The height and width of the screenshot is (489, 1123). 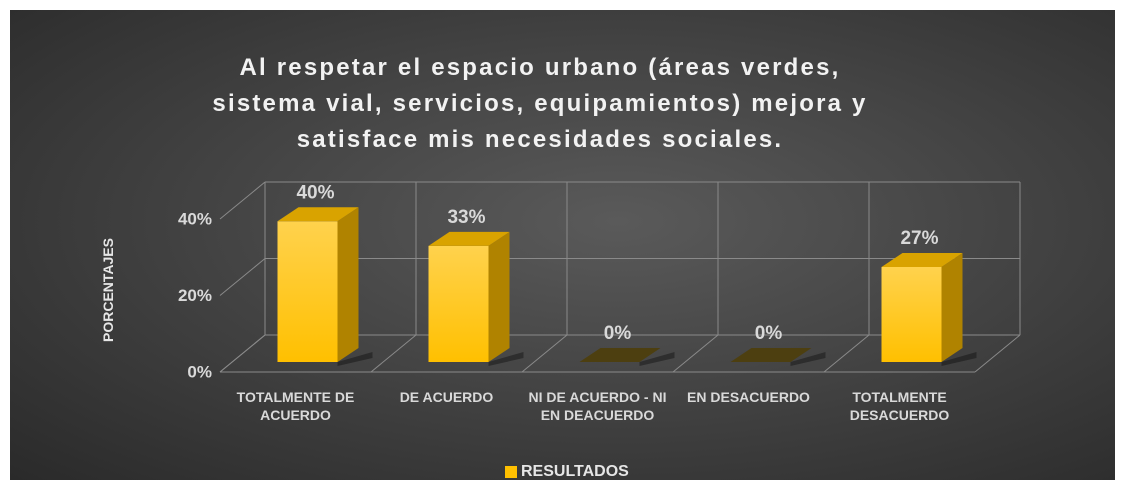 I want to click on data-label: 27%, so click(x=919, y=238).